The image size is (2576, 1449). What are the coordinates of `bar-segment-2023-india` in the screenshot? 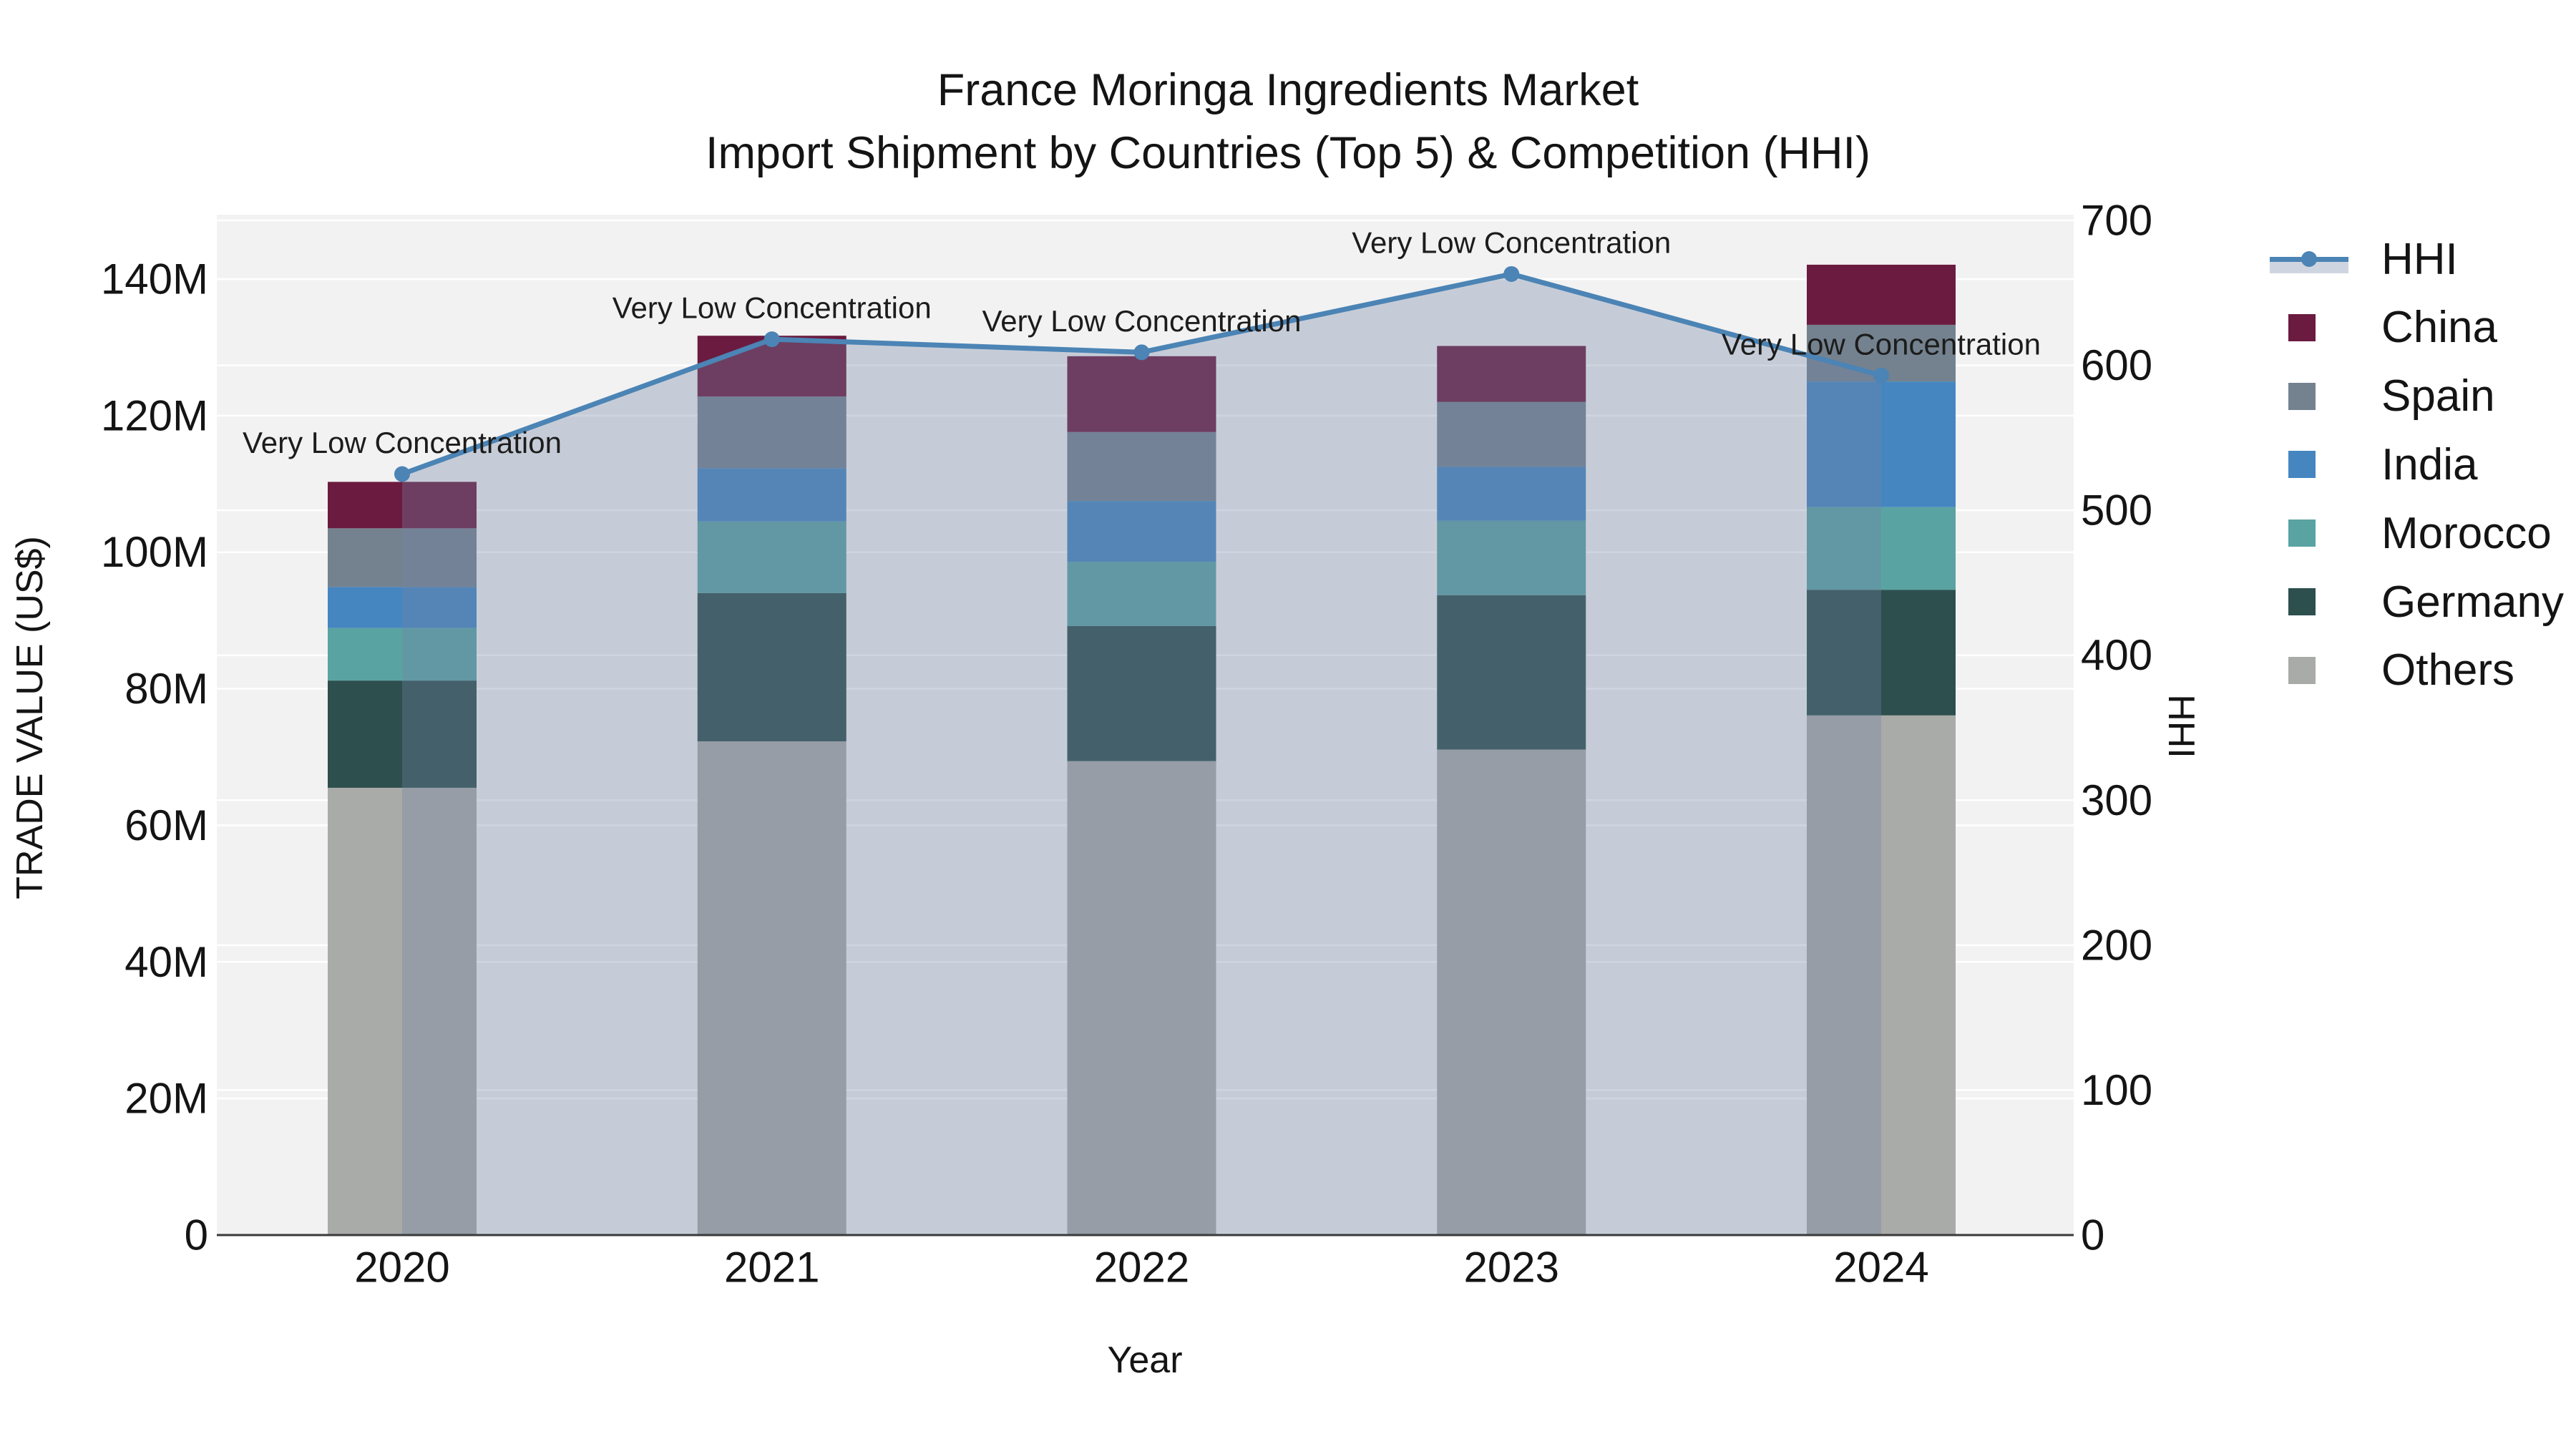 It's located at (1512, 494).